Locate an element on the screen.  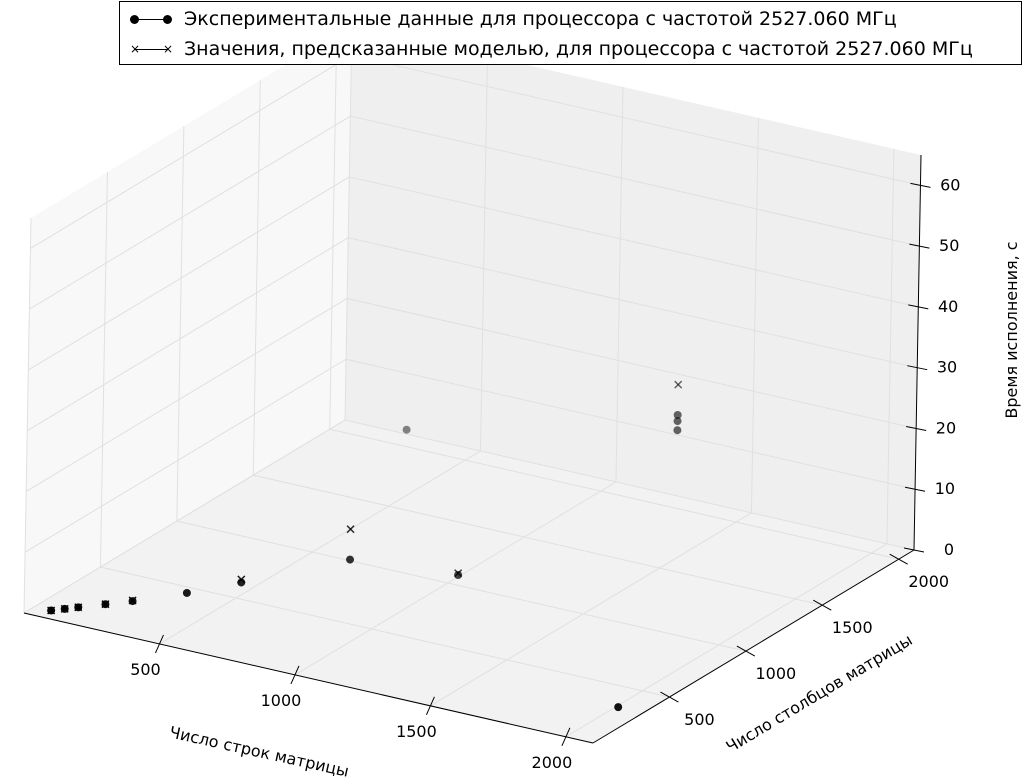
y-axis-label: Число столбцов матрицы is located at coordinates (819, 693).